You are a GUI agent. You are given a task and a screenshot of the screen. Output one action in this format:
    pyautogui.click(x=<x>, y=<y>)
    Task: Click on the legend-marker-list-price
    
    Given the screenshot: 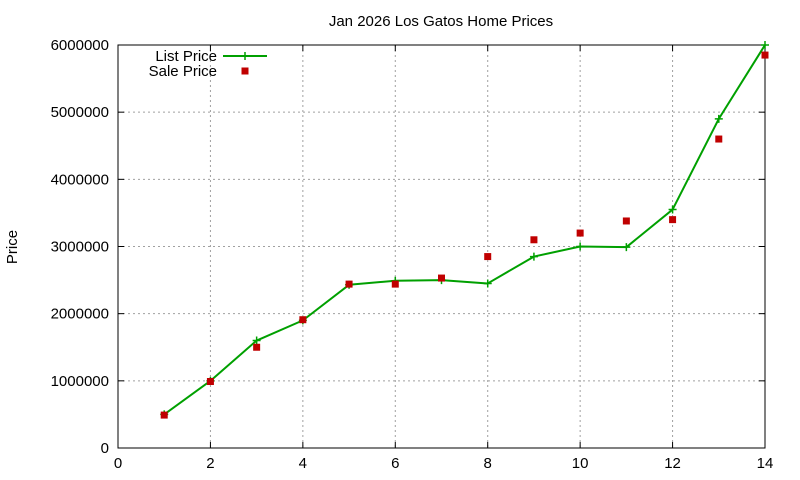 What is the action you would take?
    pyautogui.click(x=245, y=56)
    